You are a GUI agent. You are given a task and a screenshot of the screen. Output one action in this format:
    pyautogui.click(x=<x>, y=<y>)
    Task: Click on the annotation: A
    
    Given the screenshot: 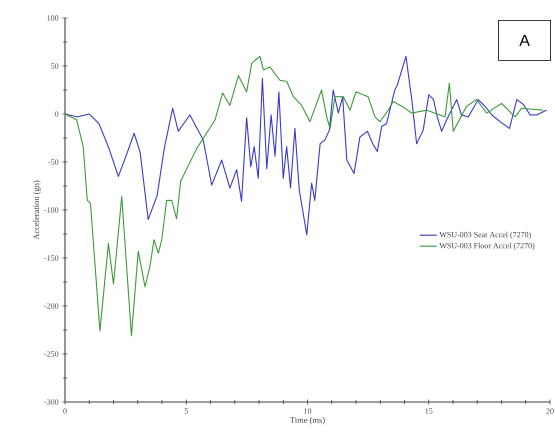 What is the action you would take?
    pyautogui.click(x=524, y=40)
    